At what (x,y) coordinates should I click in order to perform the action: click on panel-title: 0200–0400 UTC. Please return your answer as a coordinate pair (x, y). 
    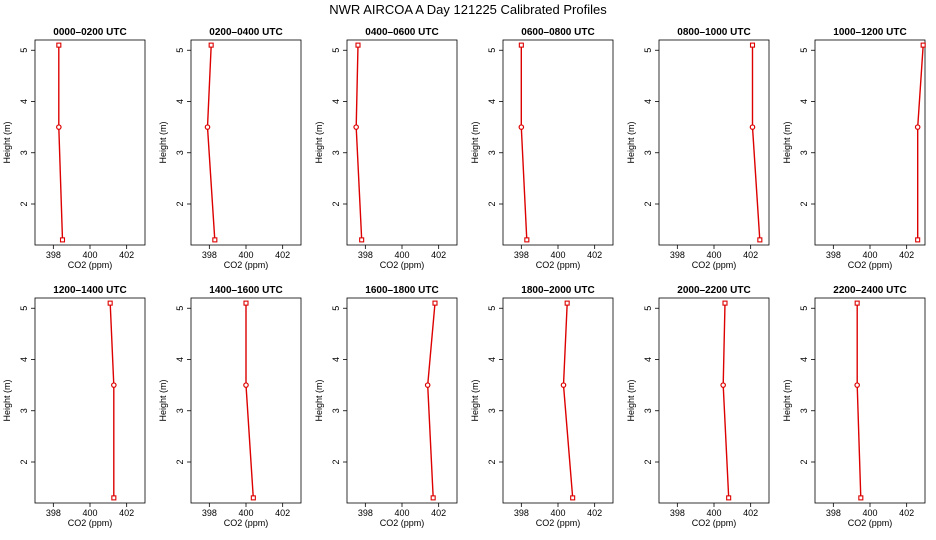
    Looking at the image, I should click on (245, 32).